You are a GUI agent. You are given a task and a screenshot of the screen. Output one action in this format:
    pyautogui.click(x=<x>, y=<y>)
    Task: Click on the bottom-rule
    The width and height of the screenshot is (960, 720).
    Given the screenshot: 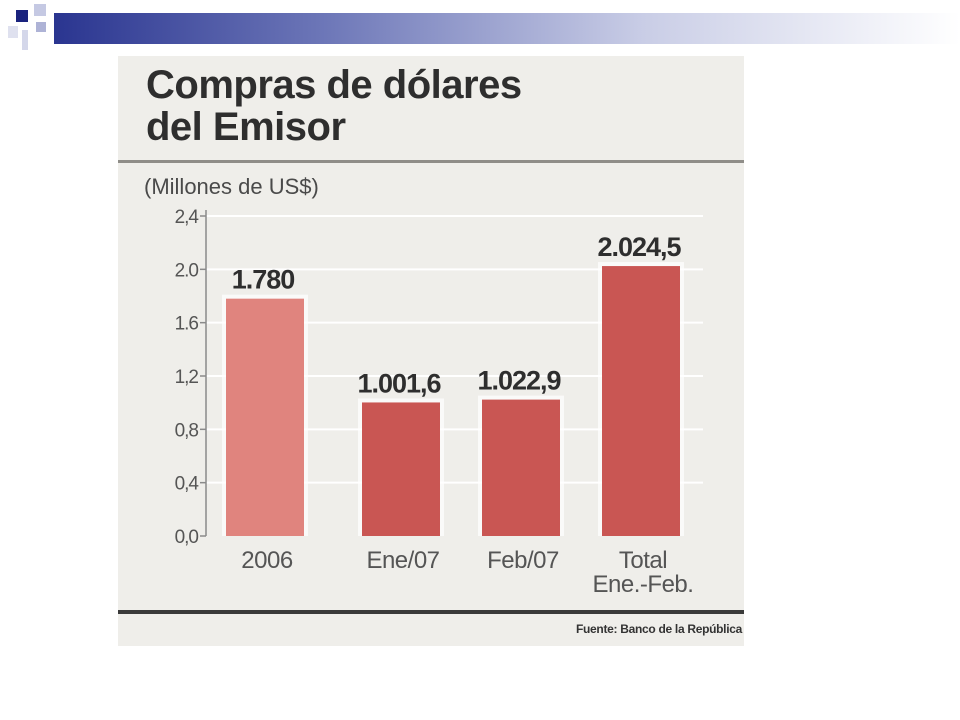 What is the action you would take?
    pyautogui.click(x=431, y=612)
    